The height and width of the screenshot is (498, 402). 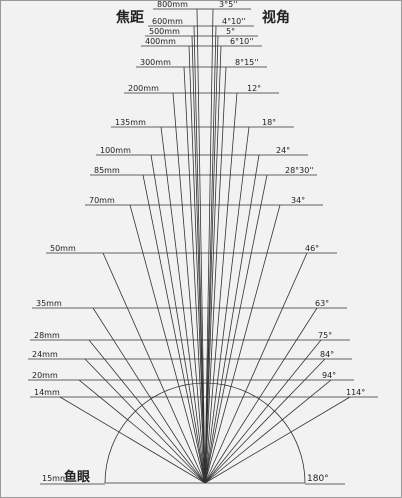 What do you see at coordinates (167, 21) in the screenshot?
I see `focal-label: 600mm` at bounding box center [167, 21].